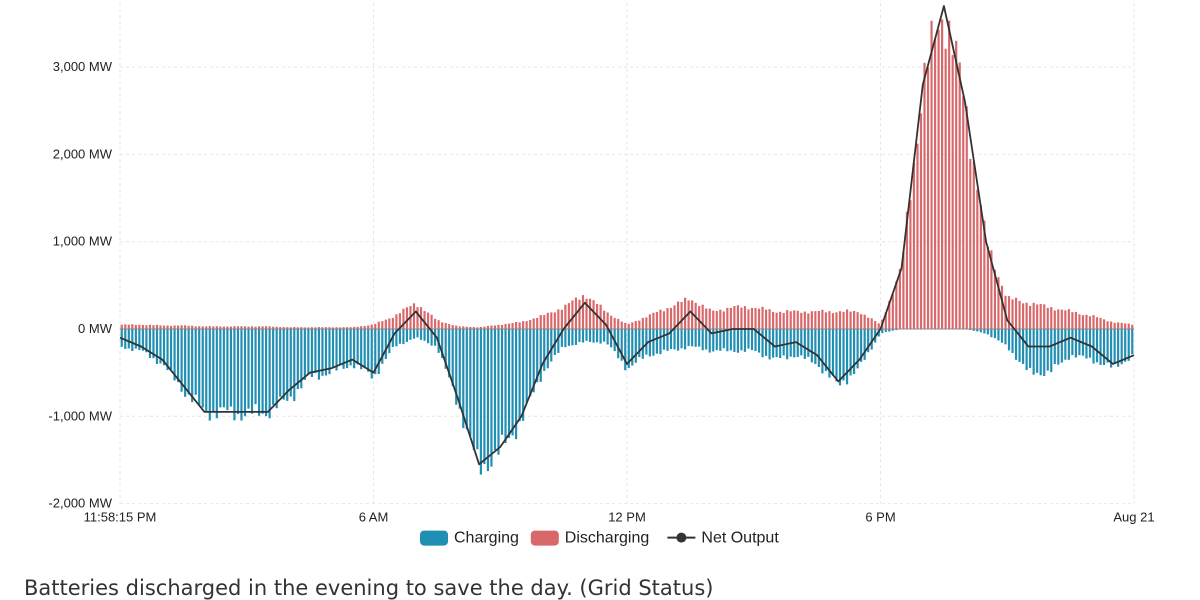  What do you see at coordinates (95, 328) in the screenshot?
I see `y-tick-label: 0 MW` at bounding box center [95, 328].